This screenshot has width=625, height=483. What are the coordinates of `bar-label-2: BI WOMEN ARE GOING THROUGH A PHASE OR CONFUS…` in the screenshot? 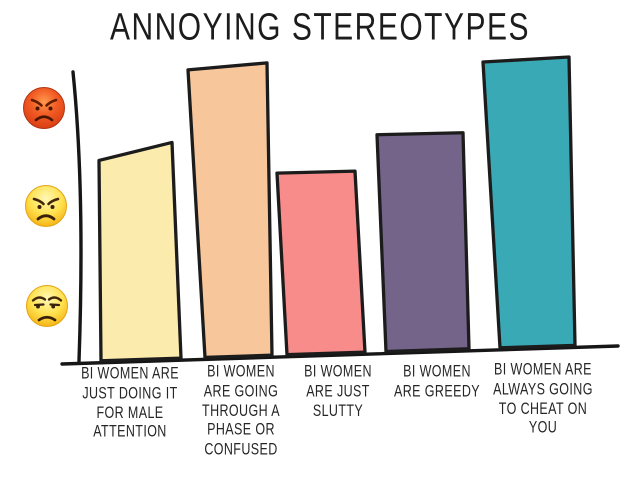 It's located at (241, 410).